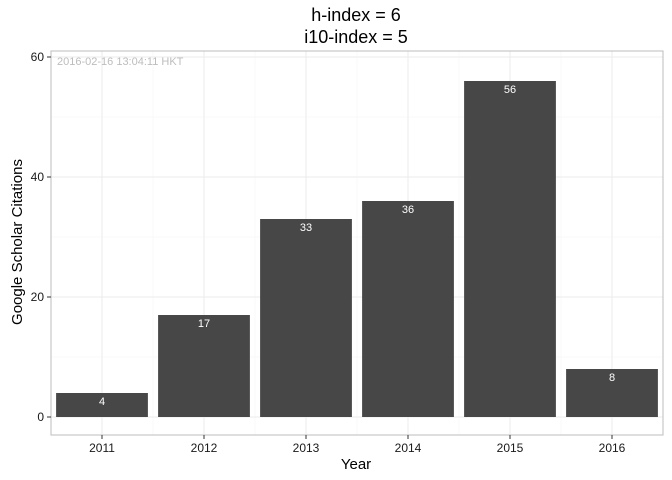 This screenshot has width=672, height=480. What do you see at coordinates (17, 242) in the screenshot?
I see `y-axis-title: Google Scholar Citations` at bounding box center [17, 242].